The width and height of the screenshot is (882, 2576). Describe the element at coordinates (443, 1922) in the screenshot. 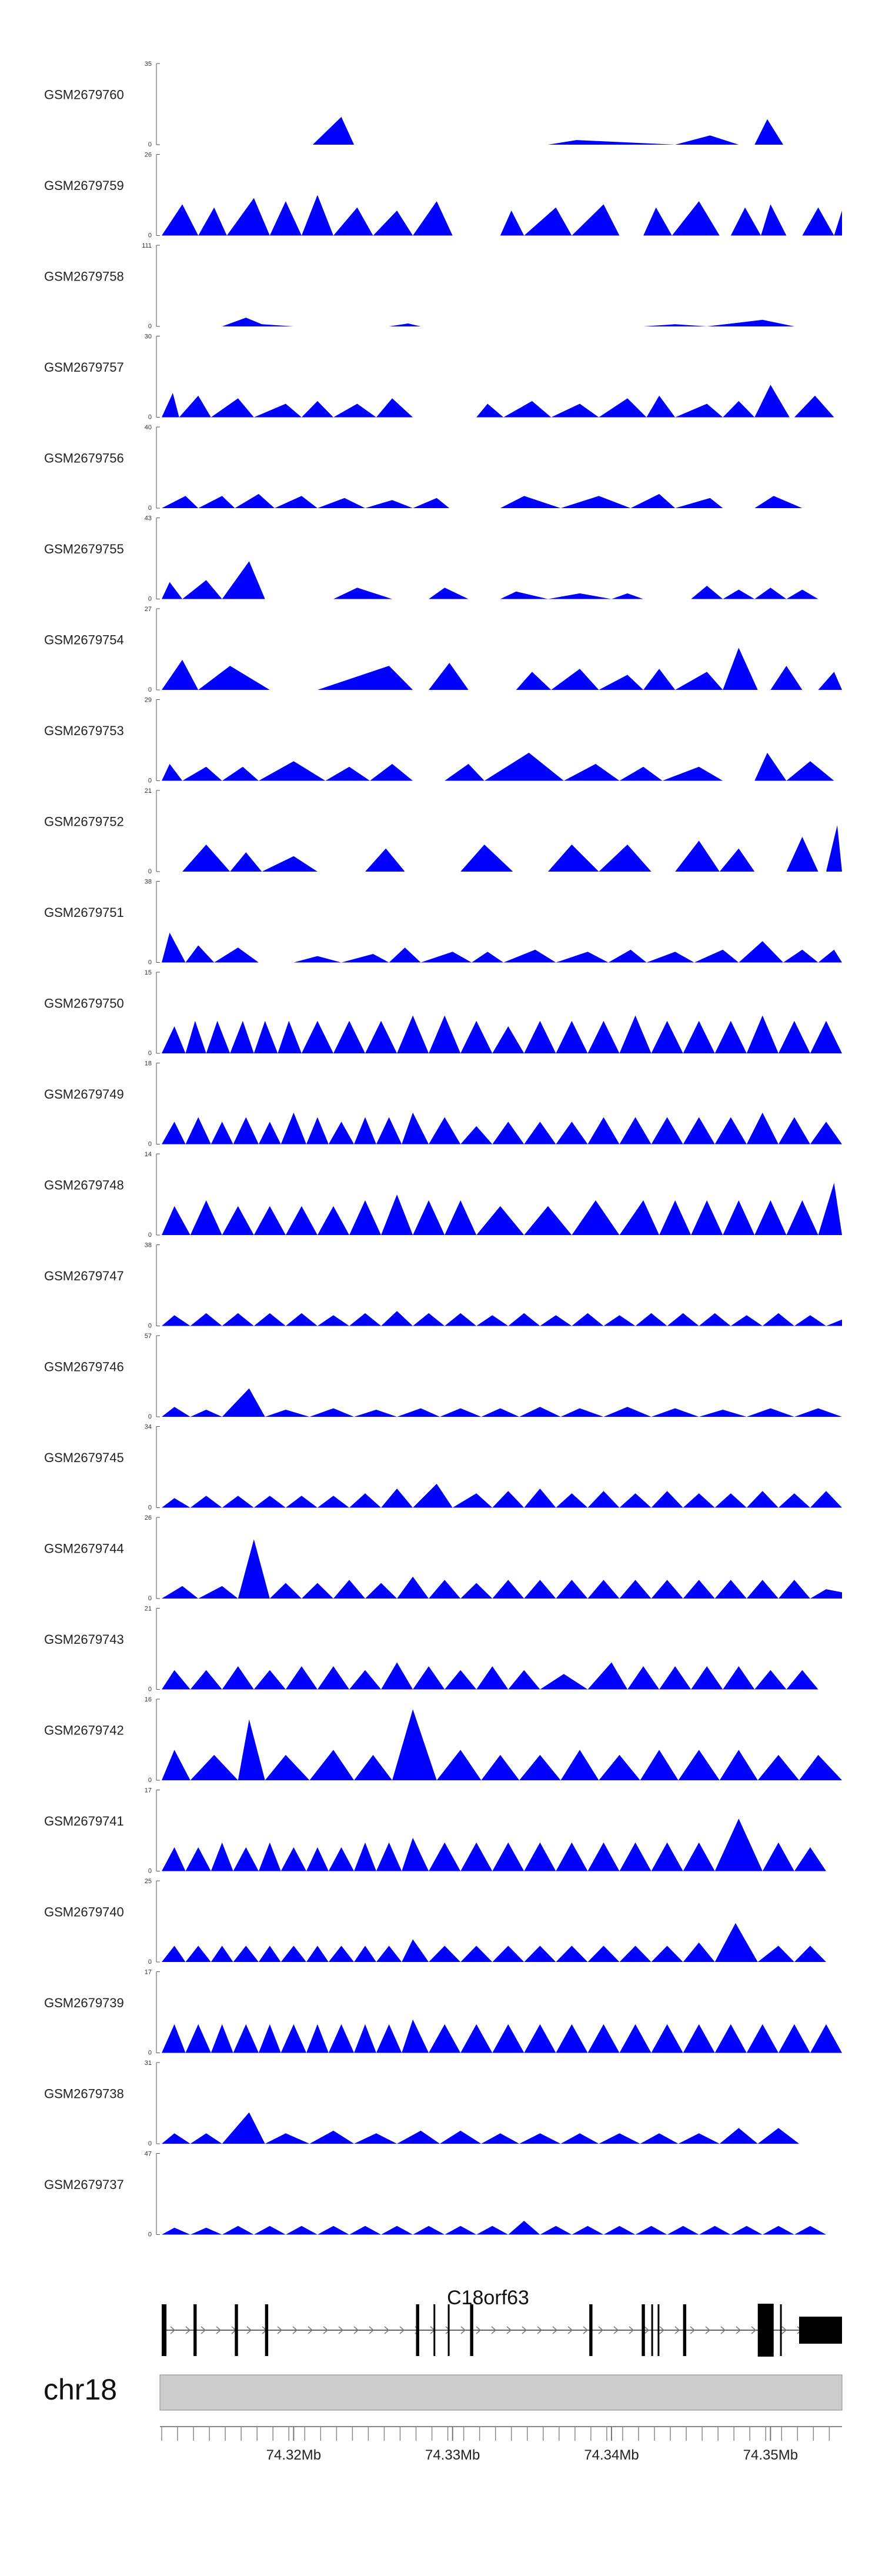

I see `track-GSM2679740: GSM2679740 25 0` at that location.